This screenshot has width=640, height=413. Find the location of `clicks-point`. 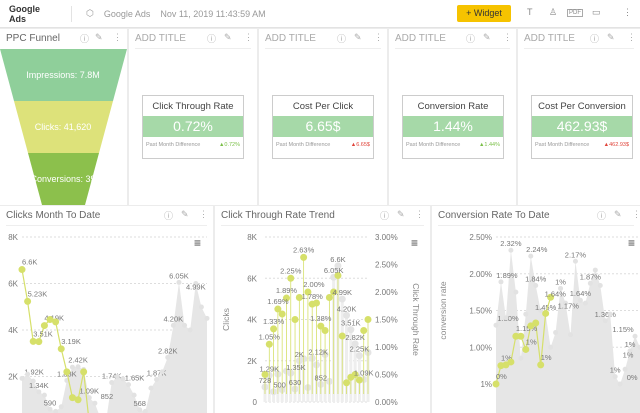

clicks-point is located at coordinates (338, 266).